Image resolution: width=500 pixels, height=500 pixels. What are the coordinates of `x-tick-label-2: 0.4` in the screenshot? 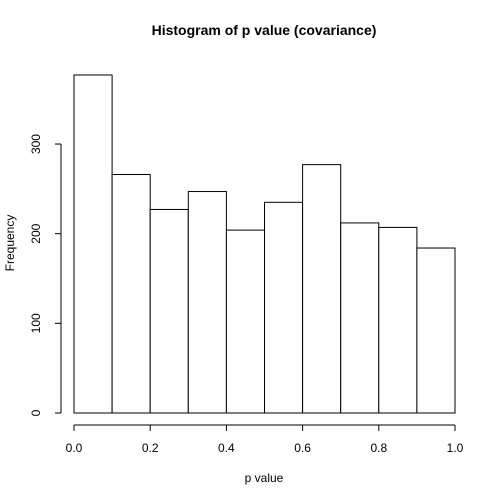 It's located at (226, 448).